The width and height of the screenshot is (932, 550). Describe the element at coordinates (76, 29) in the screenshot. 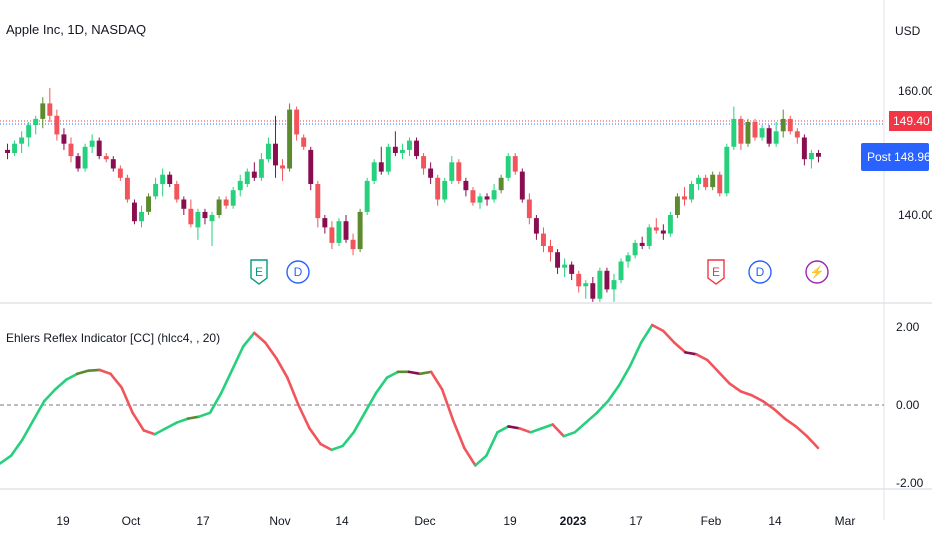

I see `symbol-title: Apple Inc, 1D, NASDAQ` at that location.